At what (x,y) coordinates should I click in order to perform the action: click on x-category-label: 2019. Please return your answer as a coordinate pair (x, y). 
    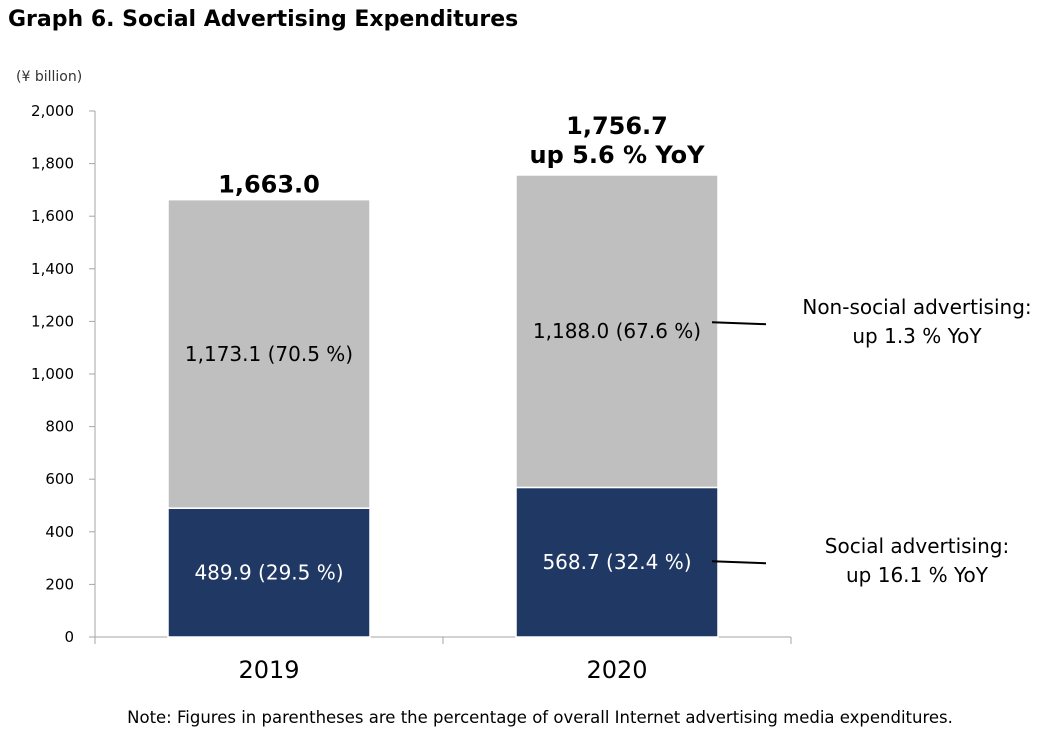
    Looking at the image, I should click on (268, 670).